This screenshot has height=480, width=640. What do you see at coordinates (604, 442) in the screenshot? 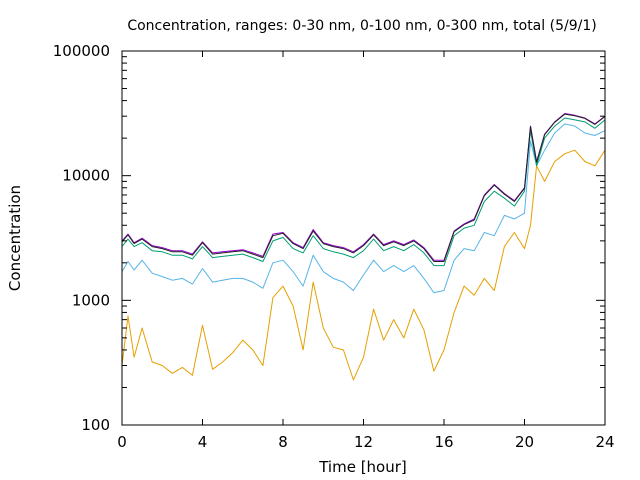
I see `x-tick-label: 24` at bounding box center [604, 442].